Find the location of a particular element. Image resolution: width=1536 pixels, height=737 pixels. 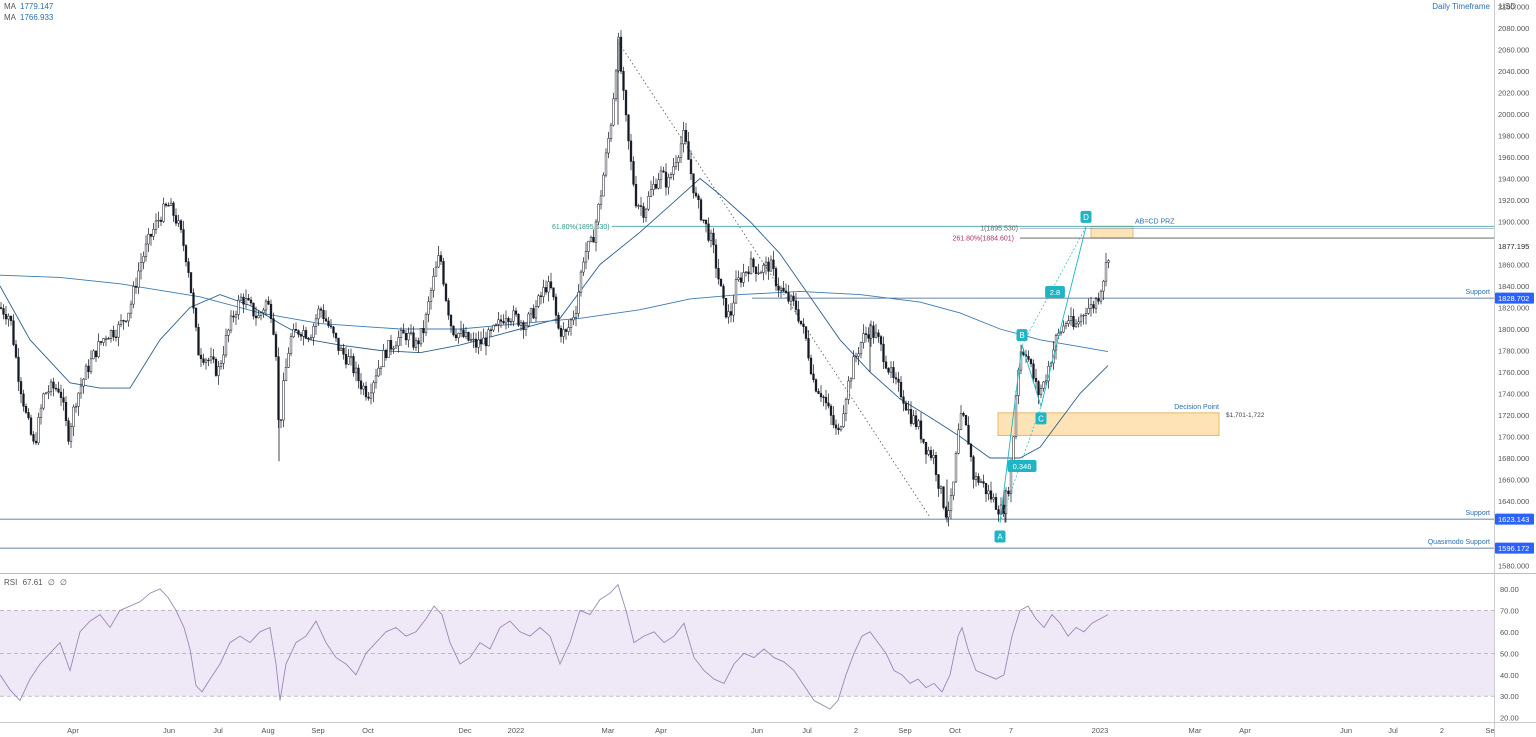

time-tick-18: Apr is located at coordinates (1245, 730).